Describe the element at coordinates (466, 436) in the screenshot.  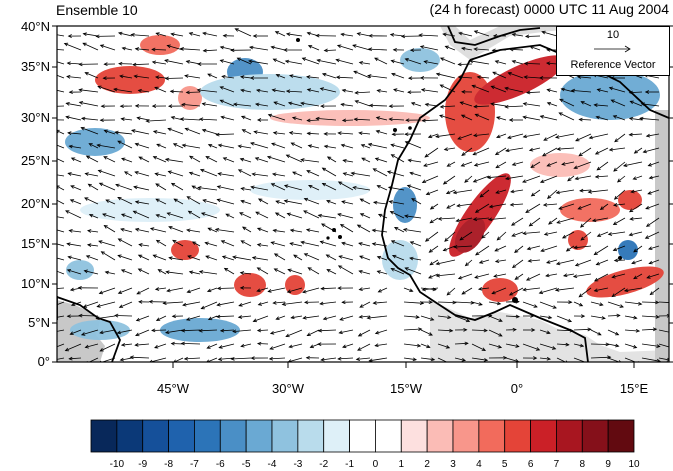
I see `colorbar-swatch` at that location.